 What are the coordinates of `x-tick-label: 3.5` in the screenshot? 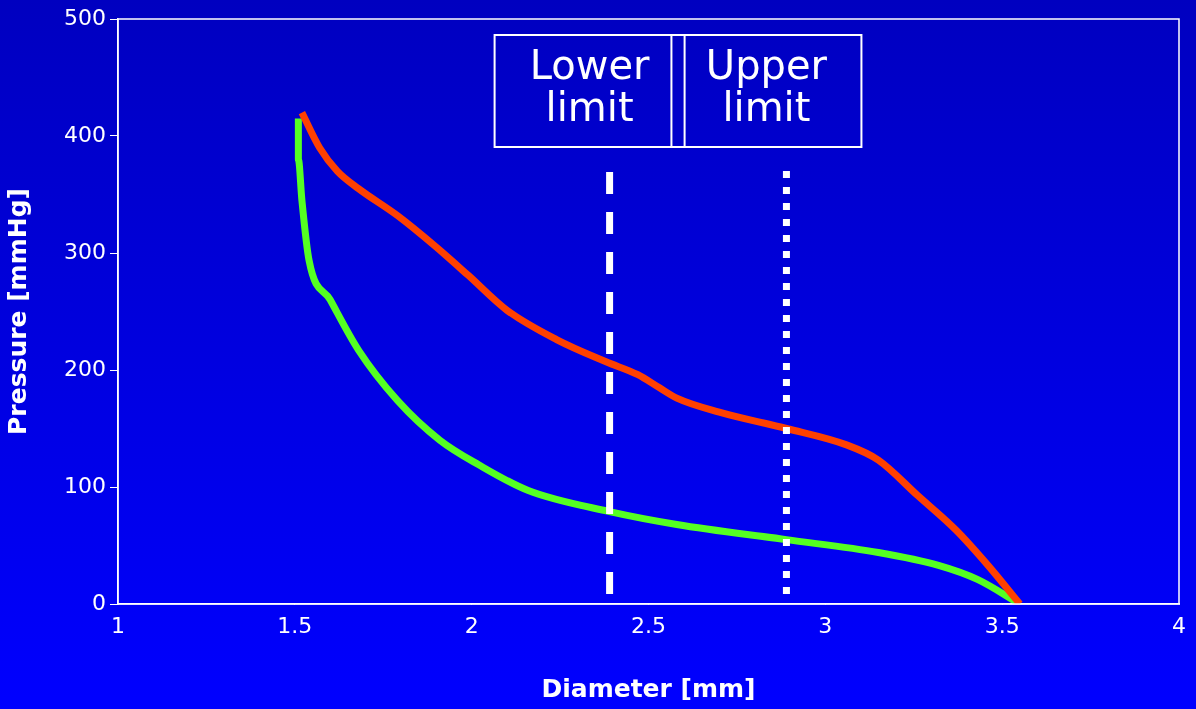 It's located at (1002, 625).